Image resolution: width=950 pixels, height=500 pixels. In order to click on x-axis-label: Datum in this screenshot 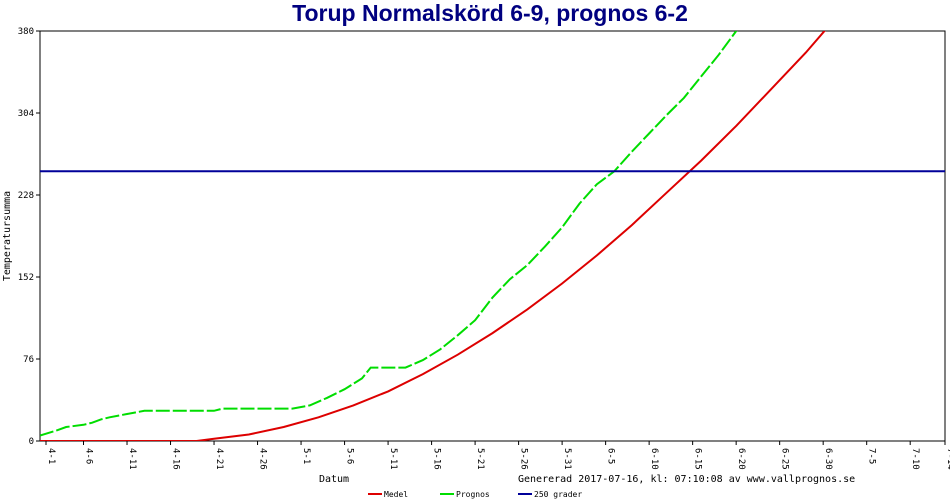, I will do `click(334, 479)`.